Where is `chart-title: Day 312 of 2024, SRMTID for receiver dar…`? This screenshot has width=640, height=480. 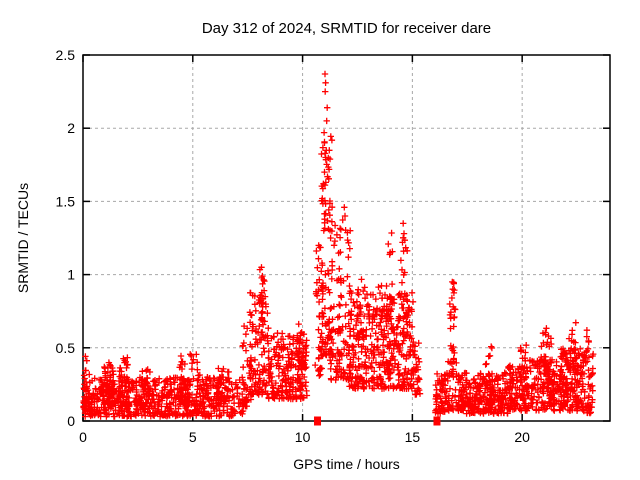 chart-title: Day 312 of 2024, SRMTID for receiver dar… is located at coordinates (346, 28).